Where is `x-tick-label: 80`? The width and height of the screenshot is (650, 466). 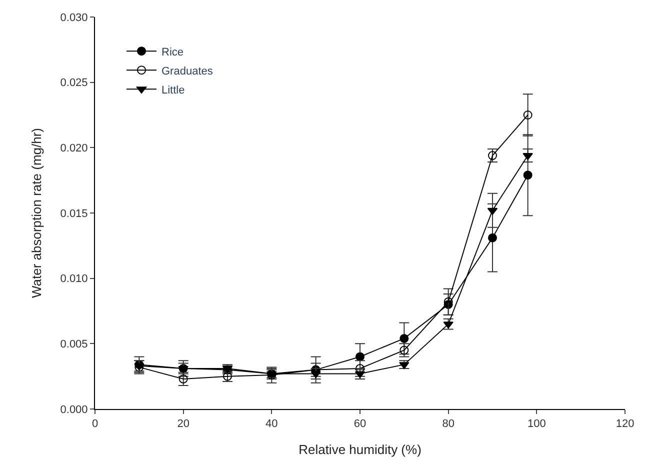 x-tick-label: 80 is located at coordinates (448, 424).